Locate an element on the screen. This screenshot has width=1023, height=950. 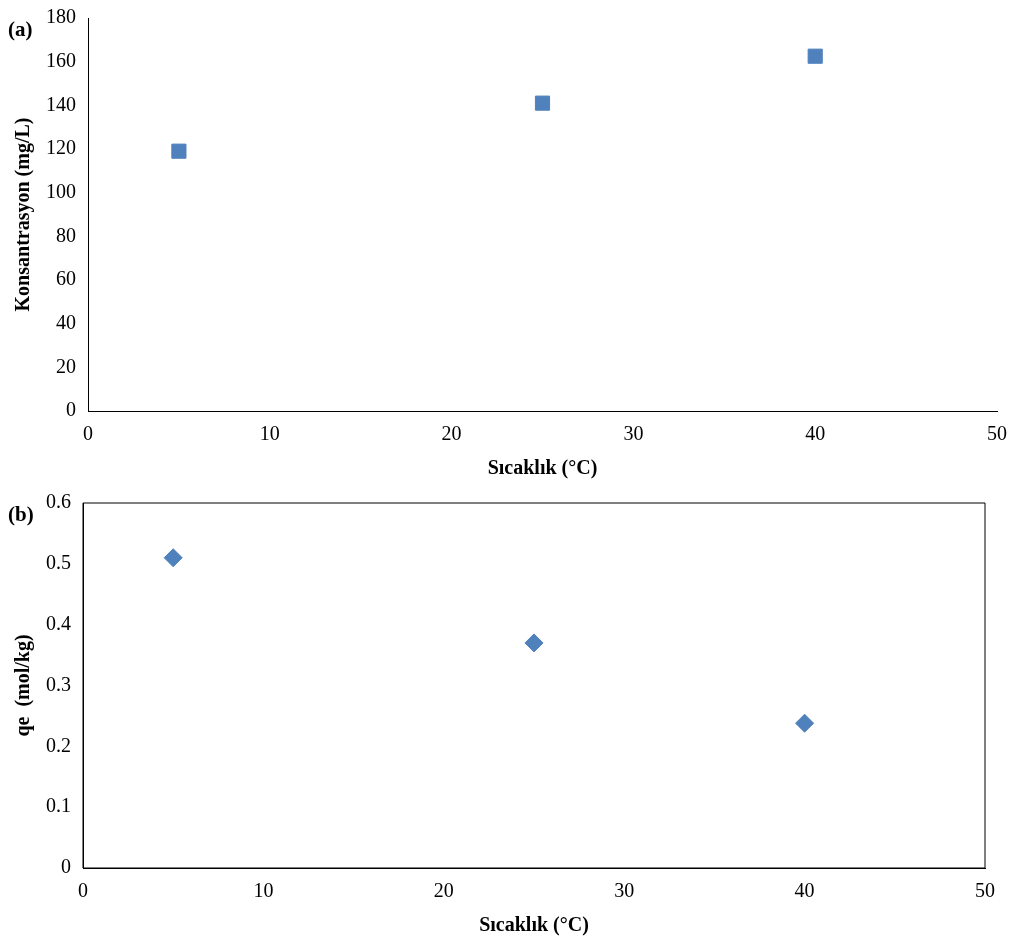
y-tick-label: 0.4 is located at coordinates (58, 622).